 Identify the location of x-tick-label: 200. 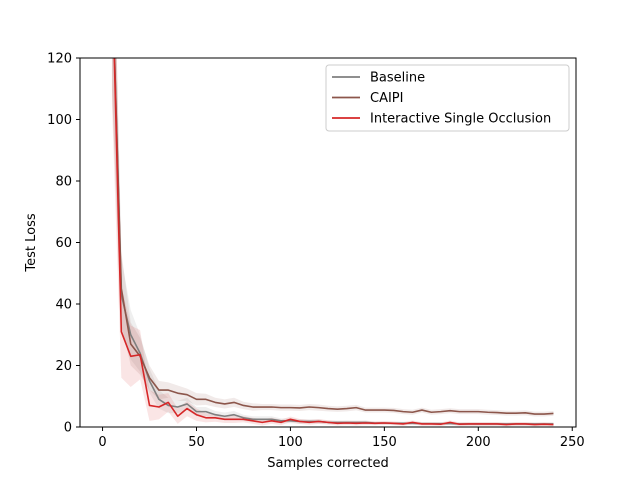
(478, 442).